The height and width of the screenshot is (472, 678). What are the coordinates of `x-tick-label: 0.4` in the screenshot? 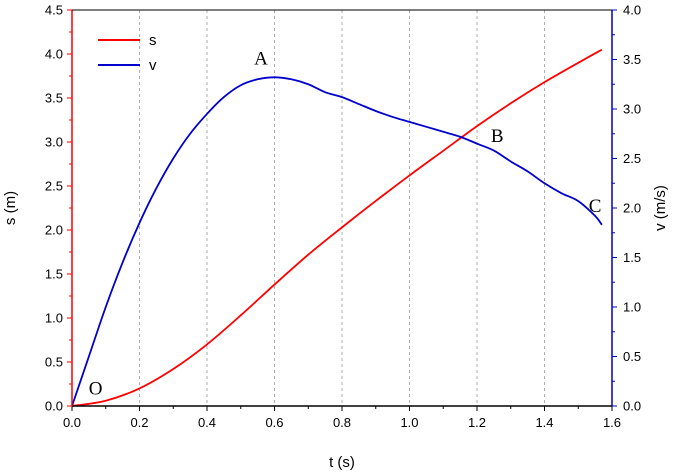 It's located at (207, 422).